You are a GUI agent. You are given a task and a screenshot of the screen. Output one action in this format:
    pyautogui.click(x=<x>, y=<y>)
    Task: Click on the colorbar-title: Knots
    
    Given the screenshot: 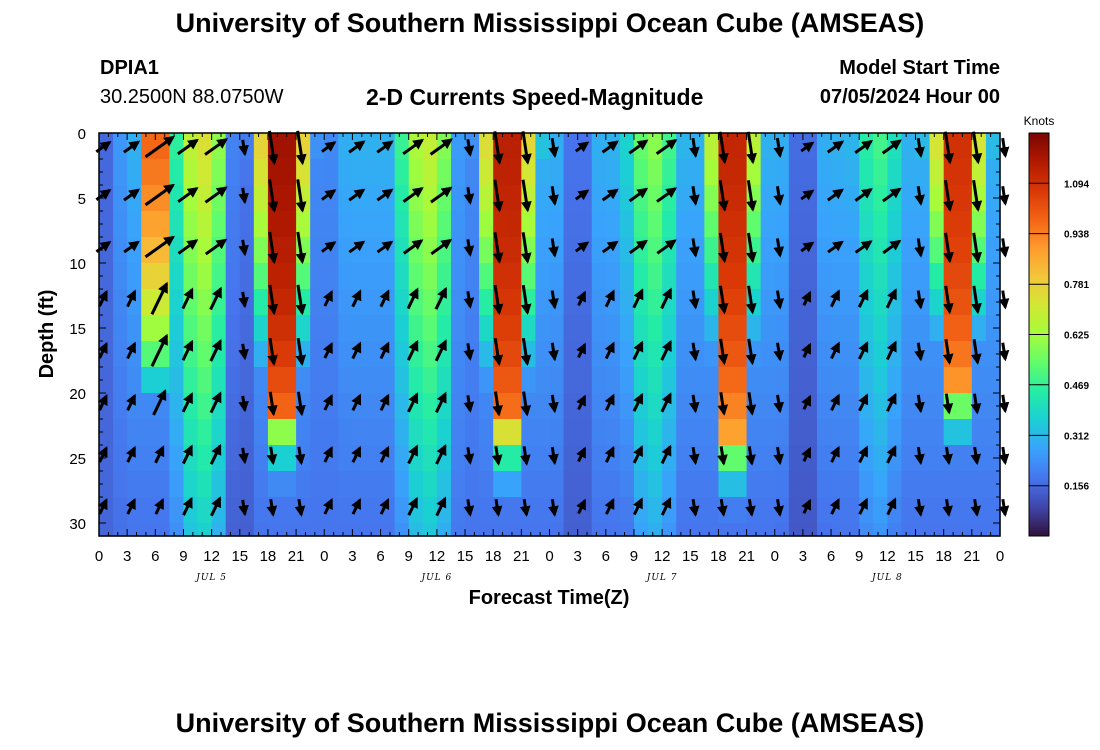 What is the action you would take?
    pyautogui.click(x=1039, y=121)
    